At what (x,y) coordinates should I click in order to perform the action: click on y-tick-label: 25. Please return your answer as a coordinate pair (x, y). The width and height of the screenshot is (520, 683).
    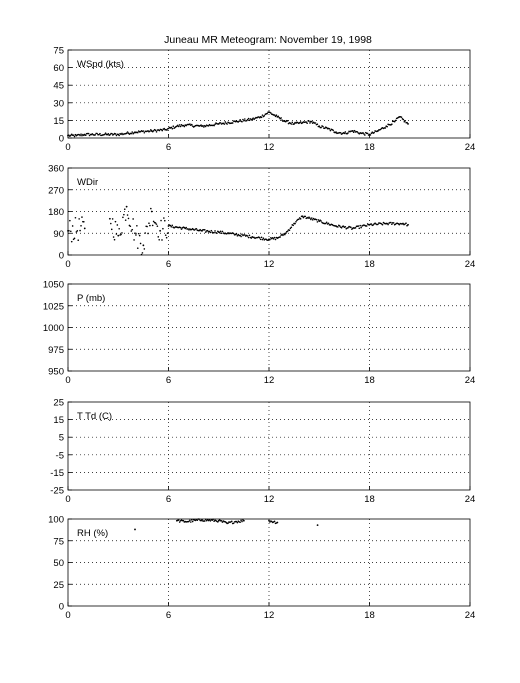
    Looking at the image, I should click on (58, 585).